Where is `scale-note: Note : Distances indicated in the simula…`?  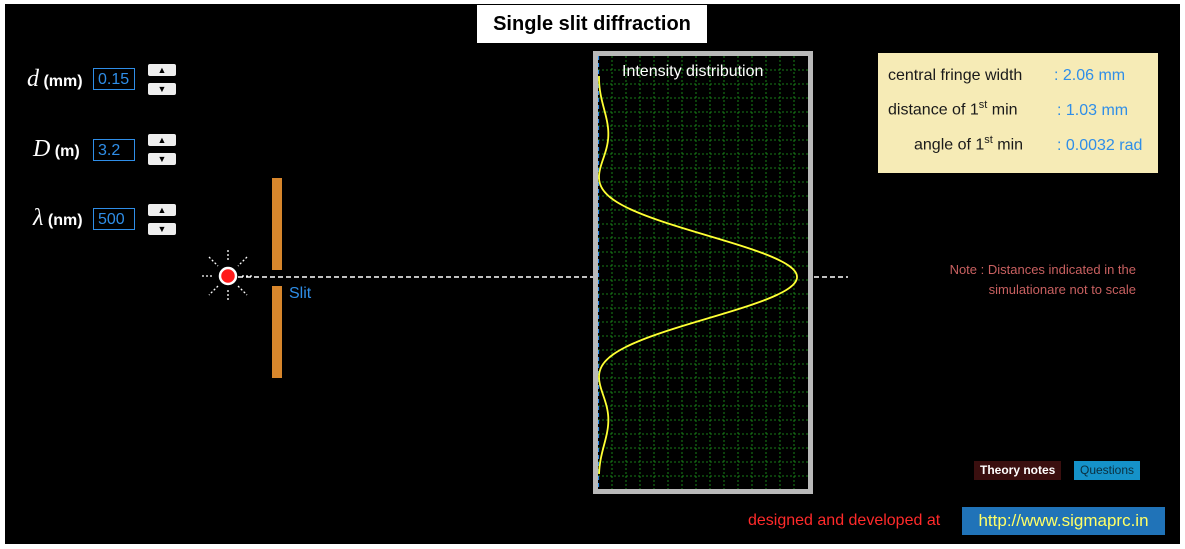 scale-note: Note : Distances indicated in the simula… is located at coordinates (1018, 280).